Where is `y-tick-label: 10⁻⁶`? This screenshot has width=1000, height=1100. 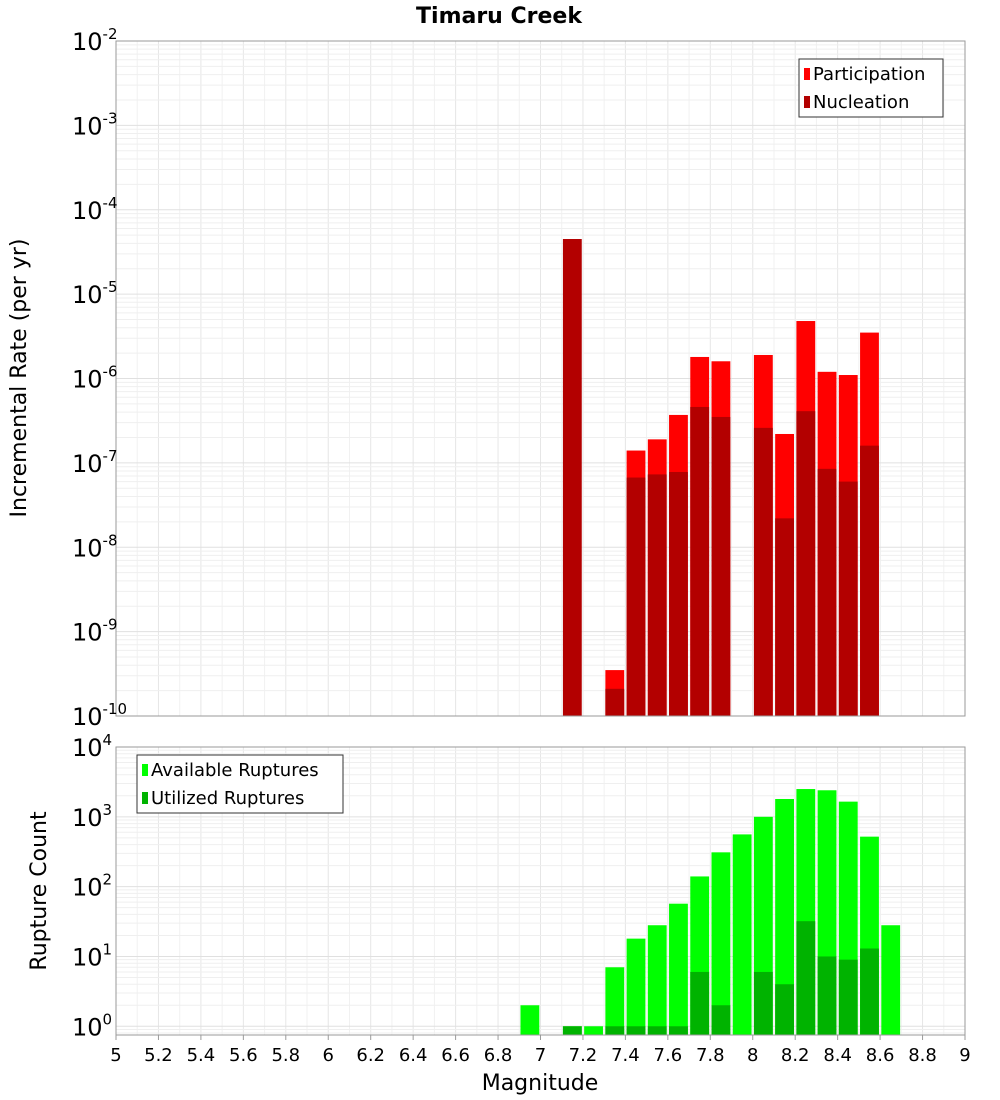 y-tick-label: 10⁻⁶ is located at coordinates (95, 378).